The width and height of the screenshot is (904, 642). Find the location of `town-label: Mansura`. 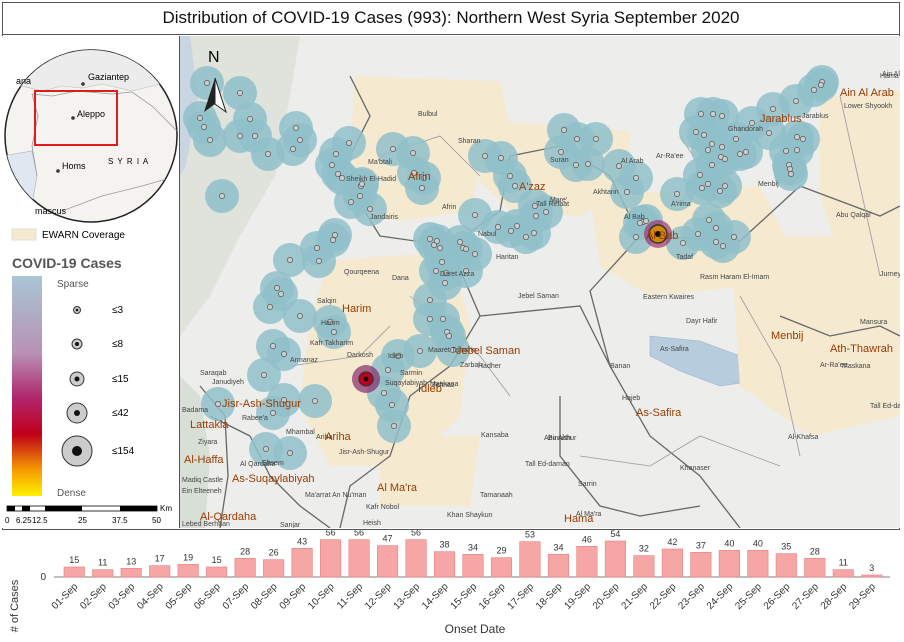

town-label: Mansura is located at coordinates (873, 322).